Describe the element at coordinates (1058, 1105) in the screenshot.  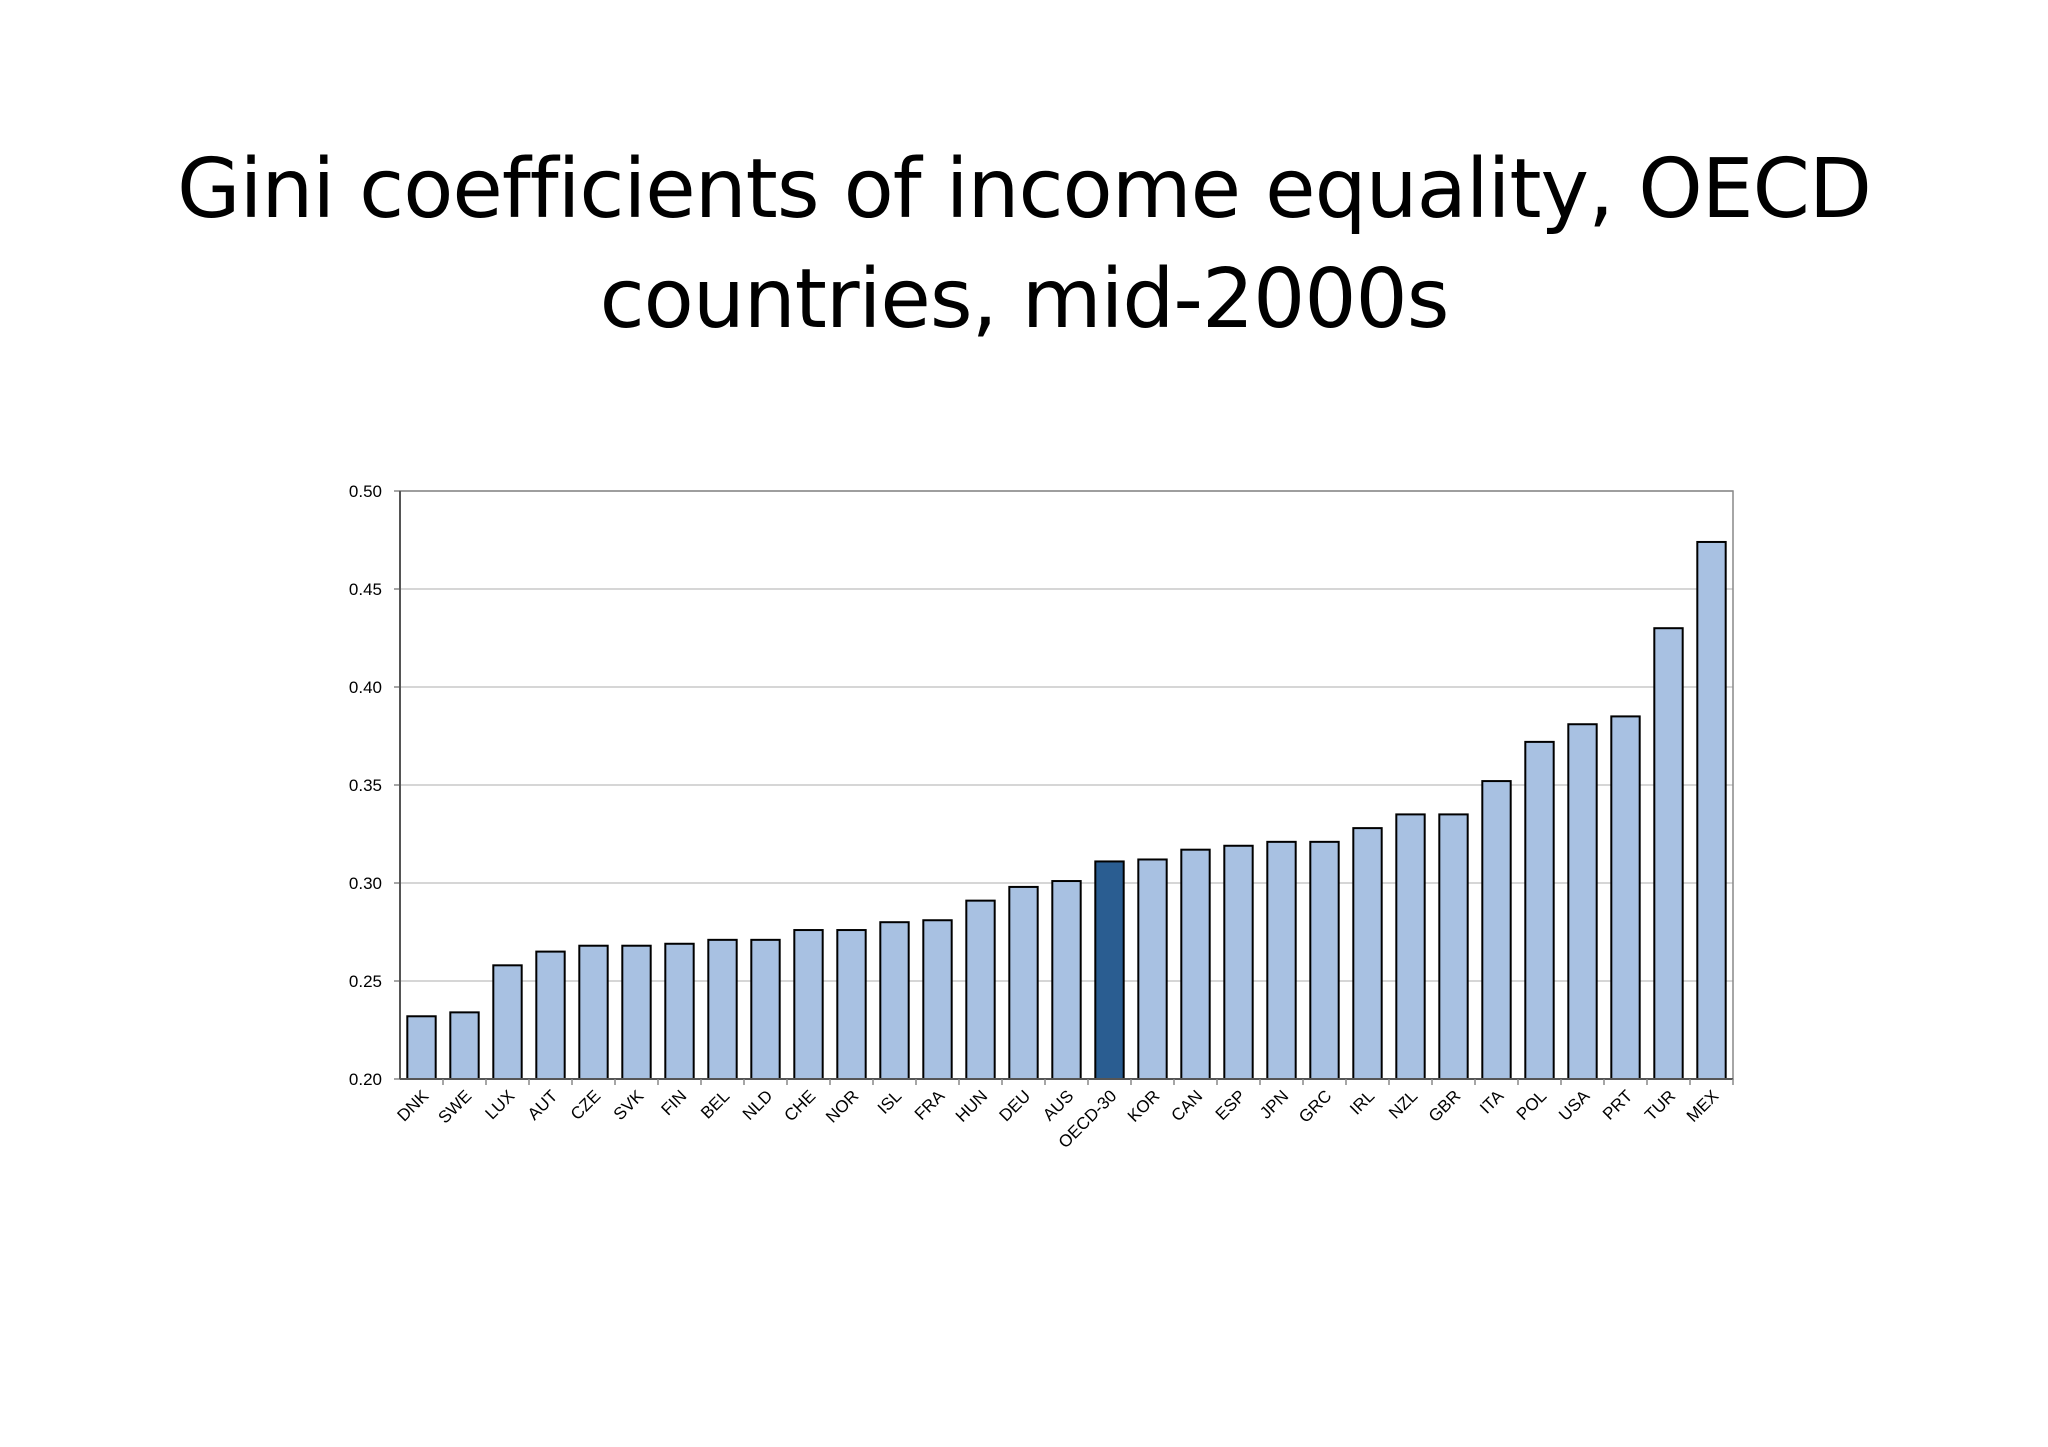
I see `x-tick-label: AUS` at that location.